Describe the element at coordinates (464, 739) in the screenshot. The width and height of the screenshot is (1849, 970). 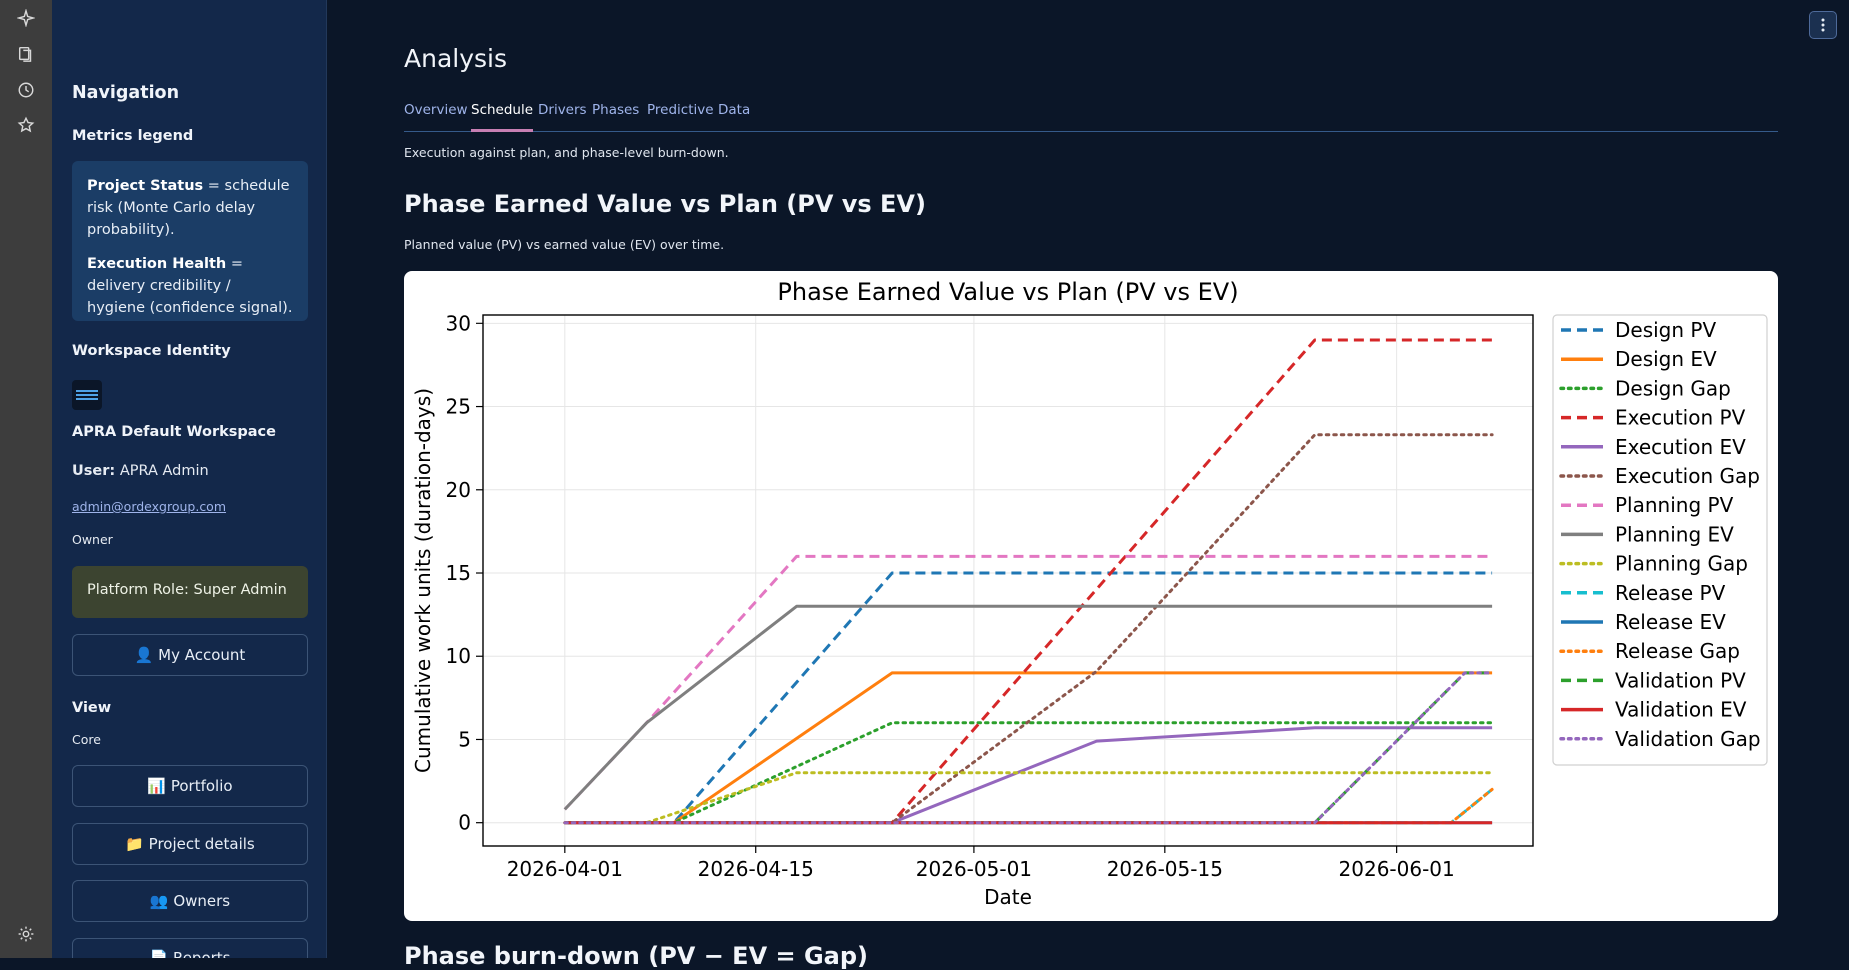
I see `y-tick-label: 5` at that location.